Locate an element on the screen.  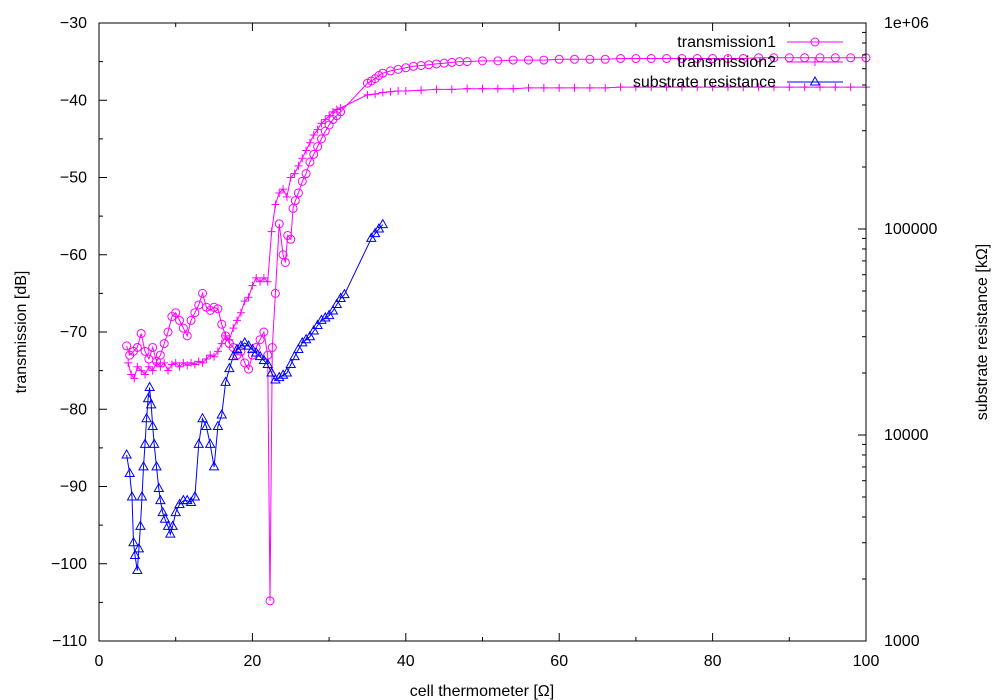
y-tick-label: −60 is located at coordinates (73, 255).